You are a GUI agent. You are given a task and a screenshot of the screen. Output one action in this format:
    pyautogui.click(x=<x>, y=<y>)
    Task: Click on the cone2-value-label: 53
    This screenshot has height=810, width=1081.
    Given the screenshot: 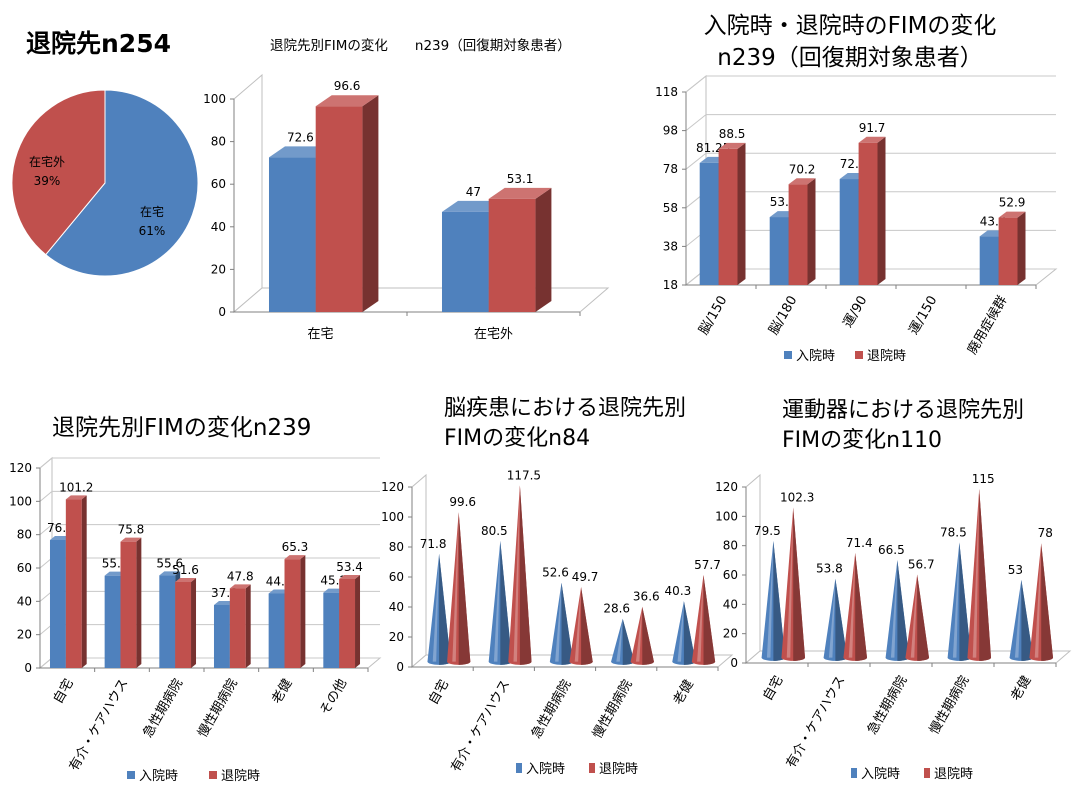 What is the action you would take?
    pyautogui.click(x=1015, y=570)
    